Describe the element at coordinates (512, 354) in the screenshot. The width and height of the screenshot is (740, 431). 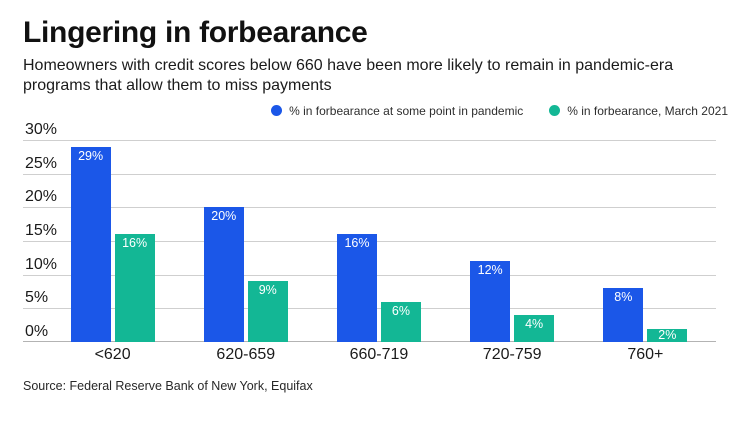
I see `x-category-label: 720-759` at that location.